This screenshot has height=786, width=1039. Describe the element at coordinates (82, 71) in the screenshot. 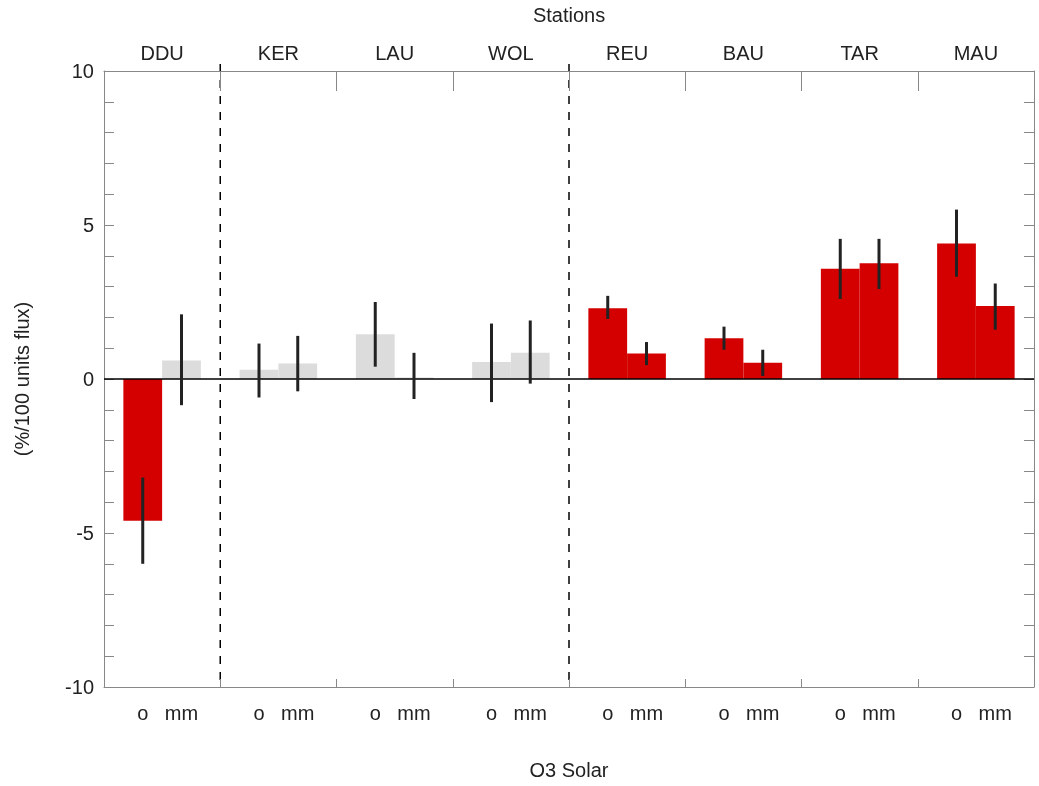

I see `y-tick-label: 10` at that location.